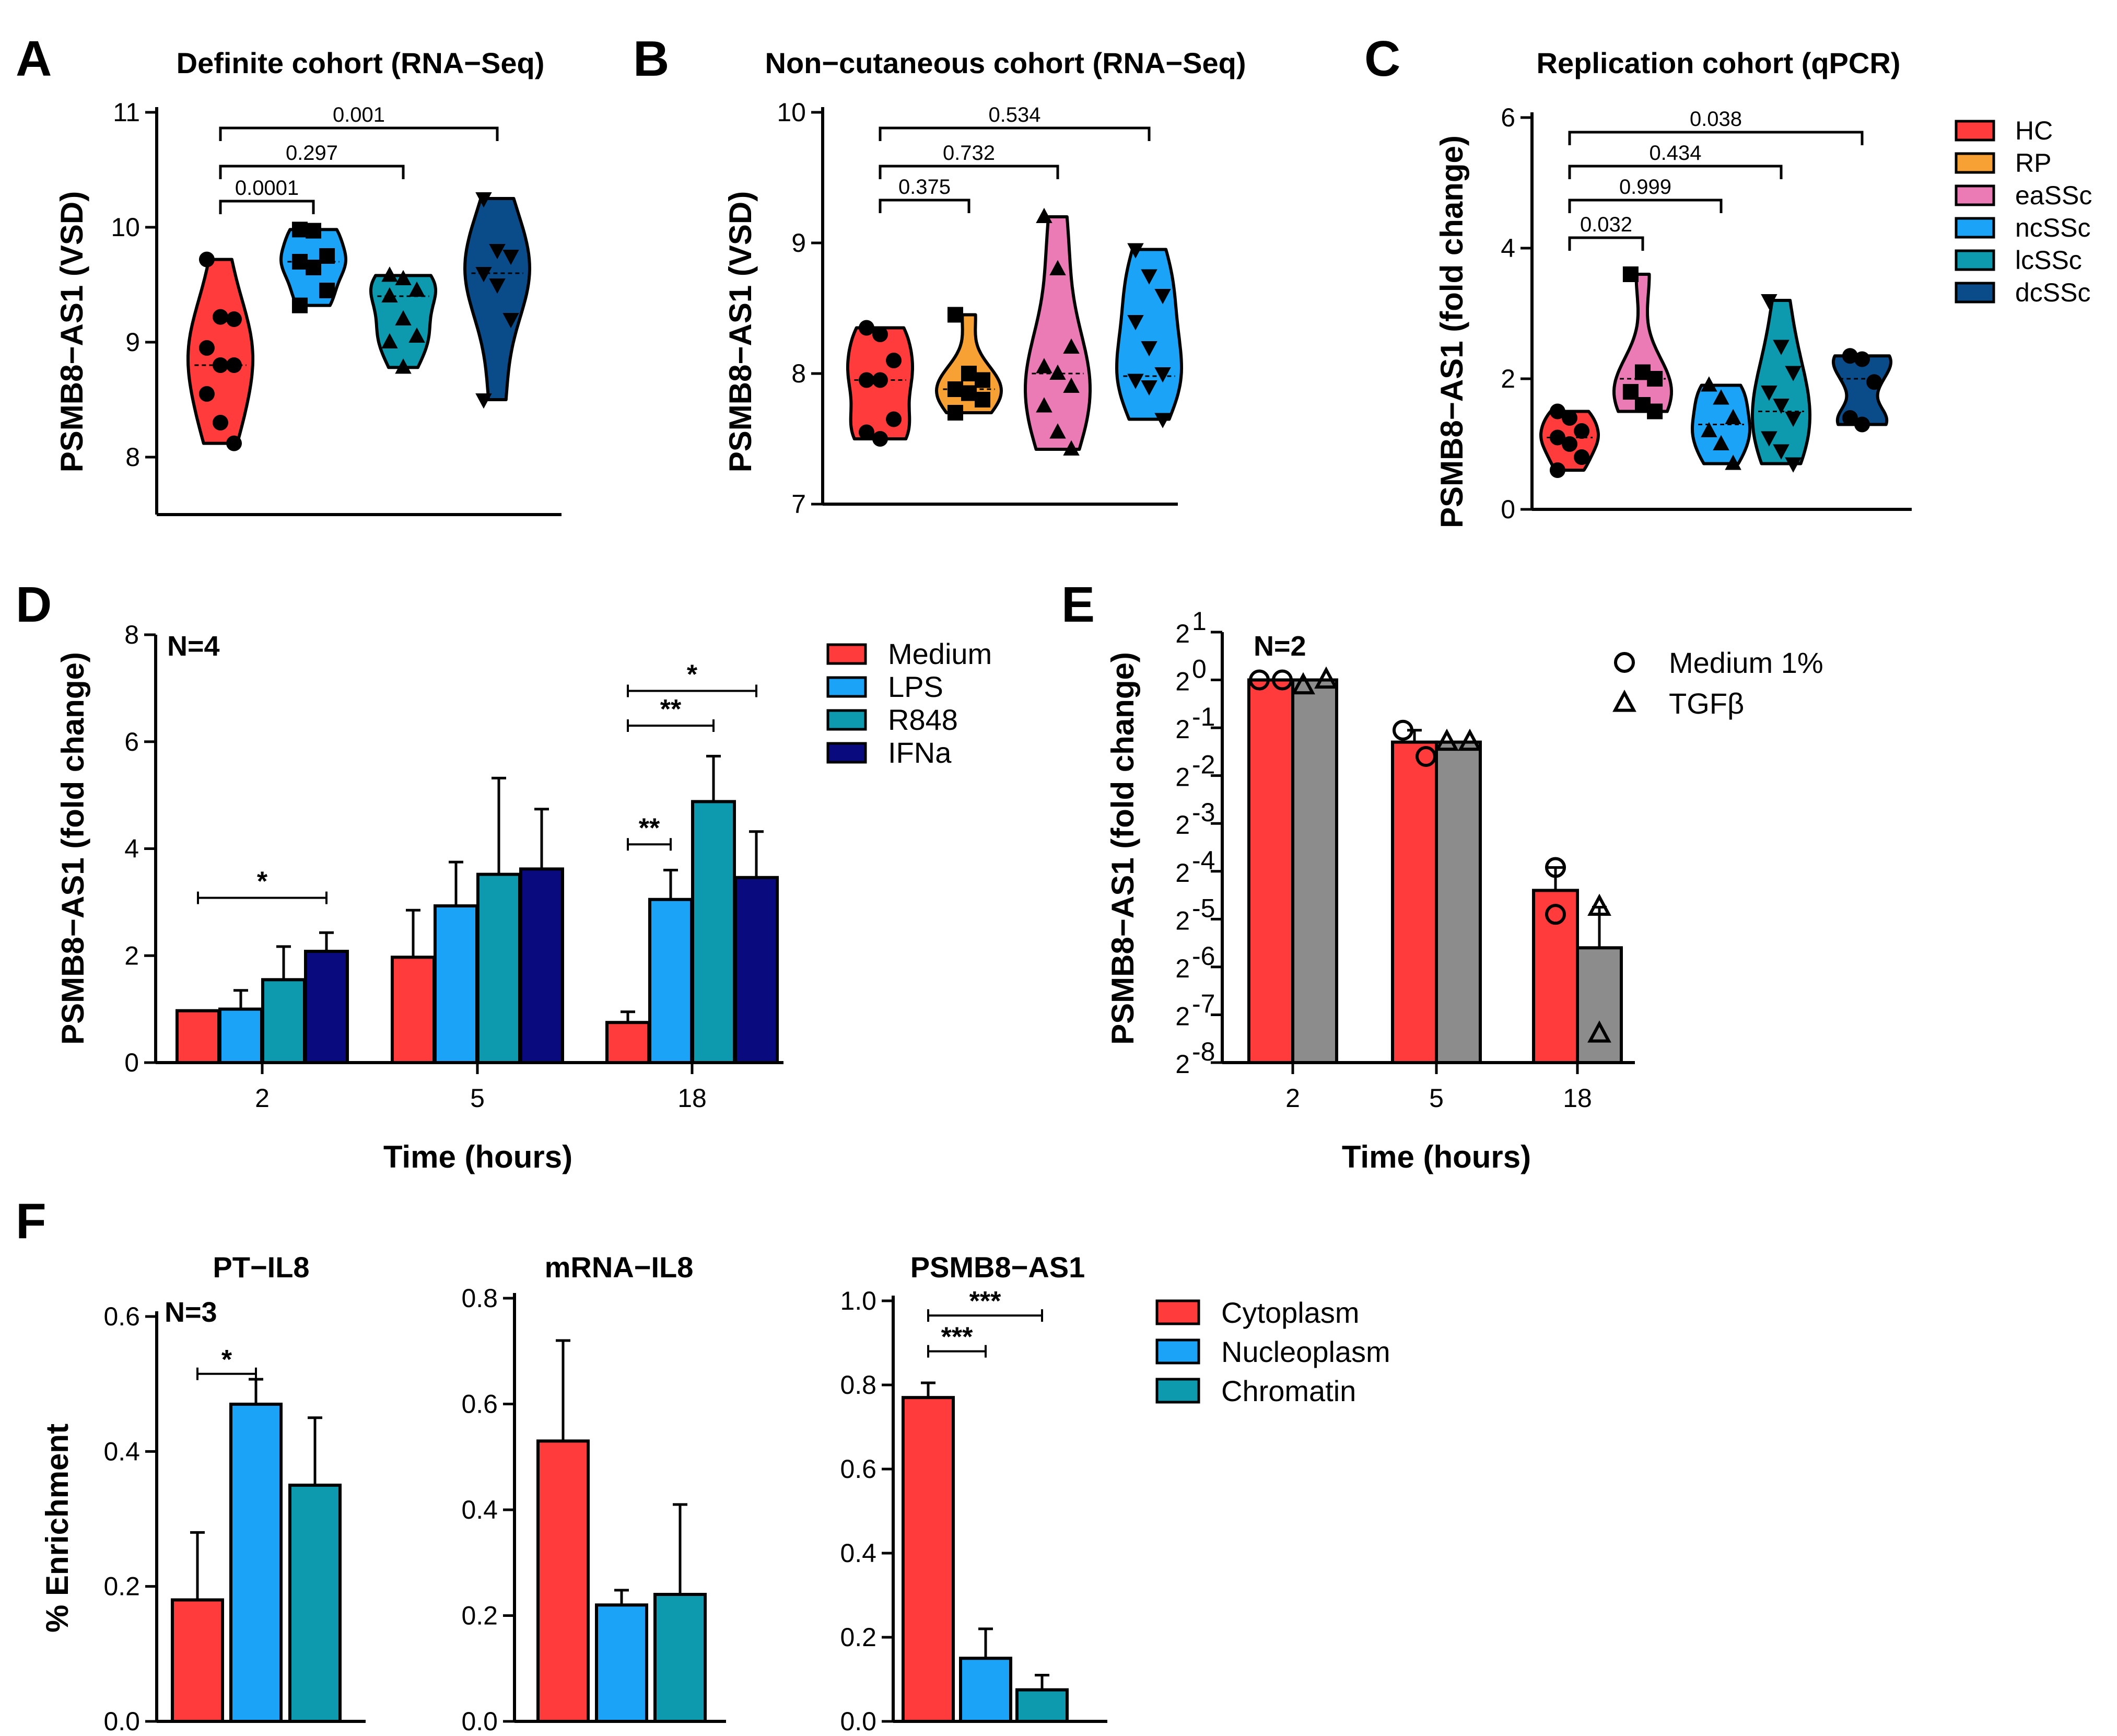 This screenshot has width=2117, height=1736. I want to click on x-tick-label: 5, so click(477, 1098).